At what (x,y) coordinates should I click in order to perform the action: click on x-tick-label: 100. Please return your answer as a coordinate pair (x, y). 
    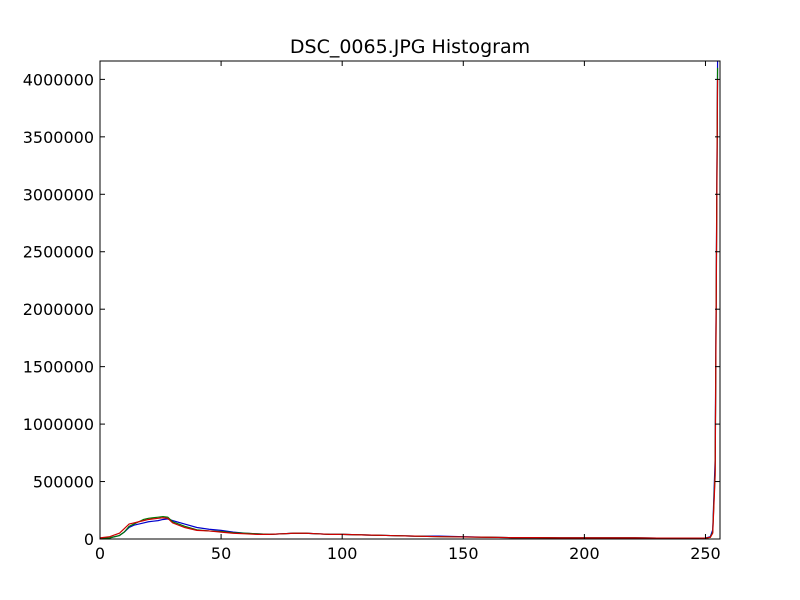
    Looking at the image, I should click on (342, 553).